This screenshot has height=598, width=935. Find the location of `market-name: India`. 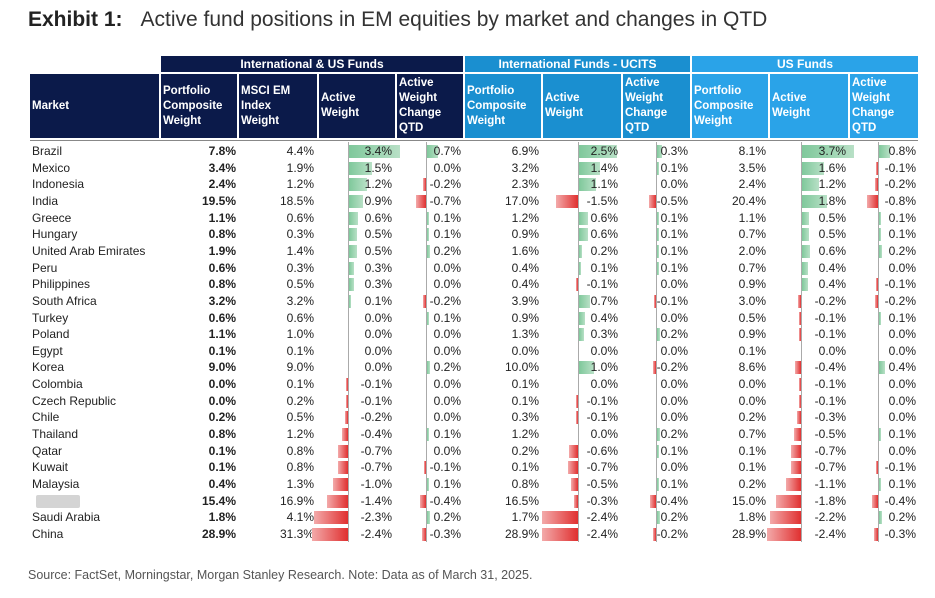

market-name: India is located at coordinates (45, 200).